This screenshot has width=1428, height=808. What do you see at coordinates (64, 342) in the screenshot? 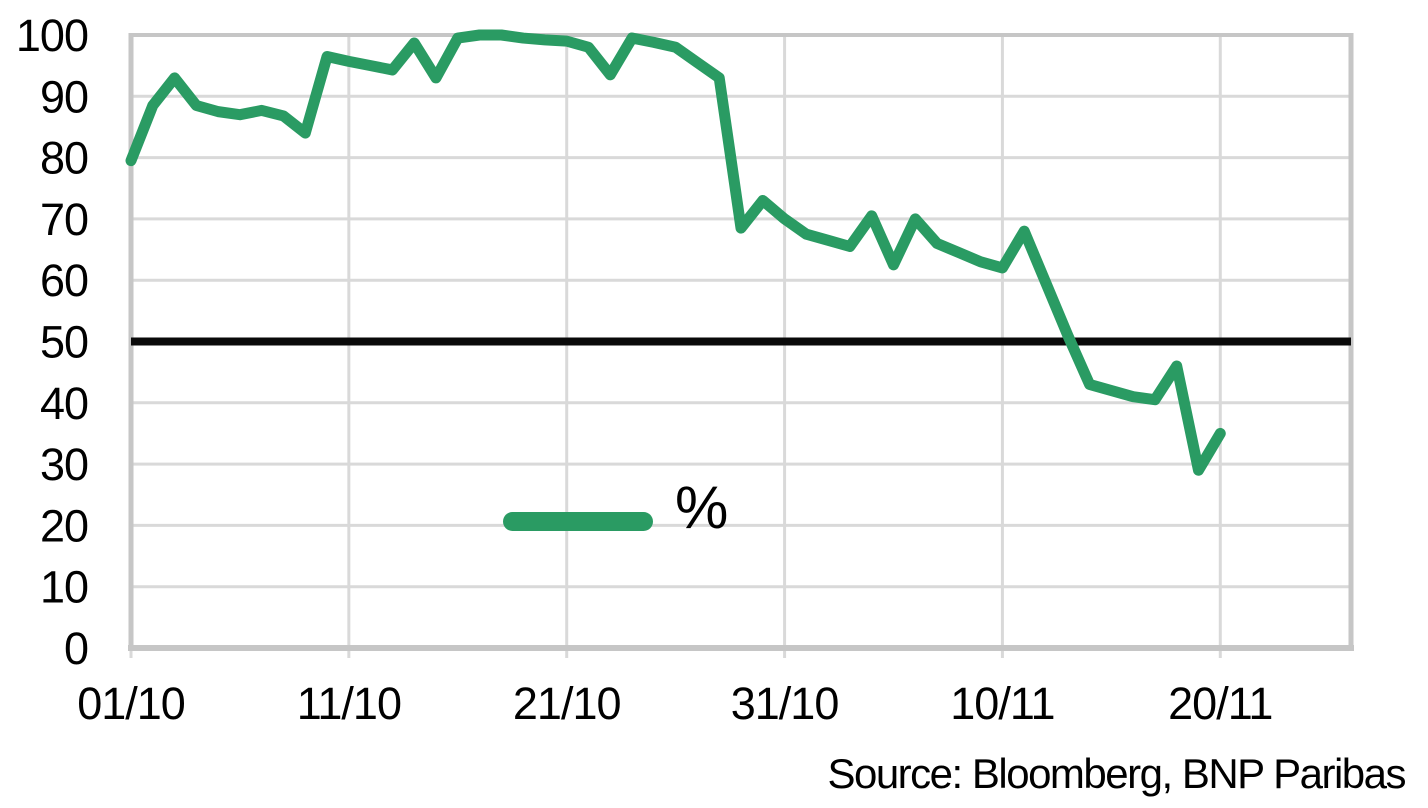
I see `y-tick-label: 50` at bounding box center [64, 342].